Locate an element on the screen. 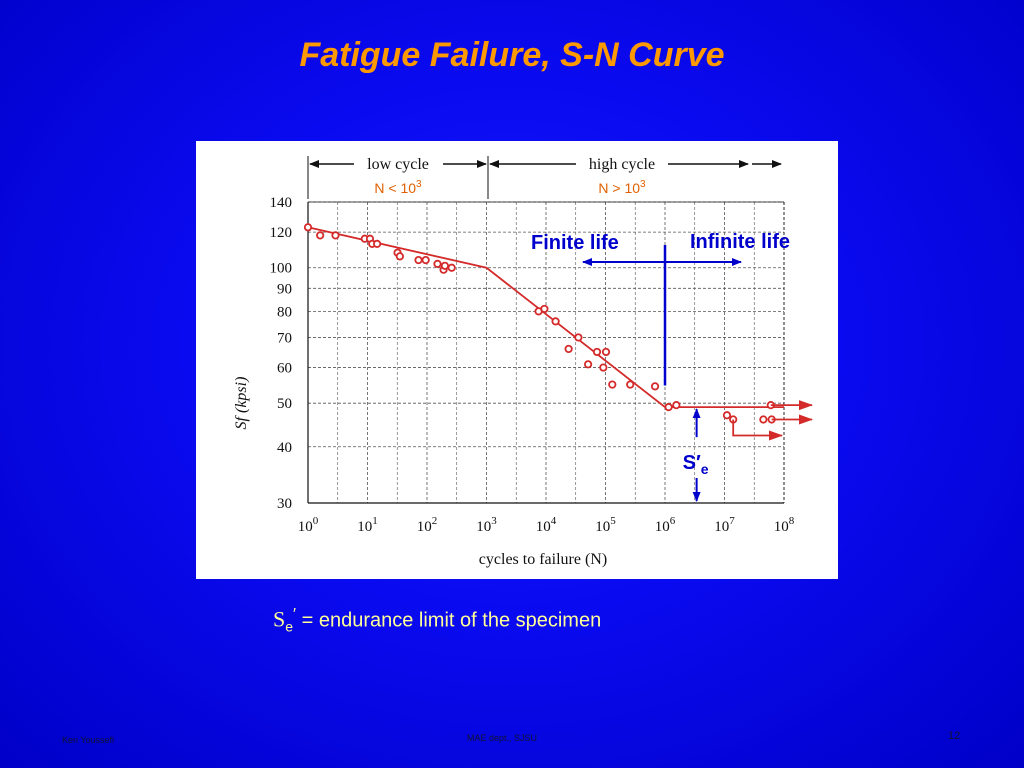  high-cycle-condition: N > 103 is located at coordinates (622, 187).